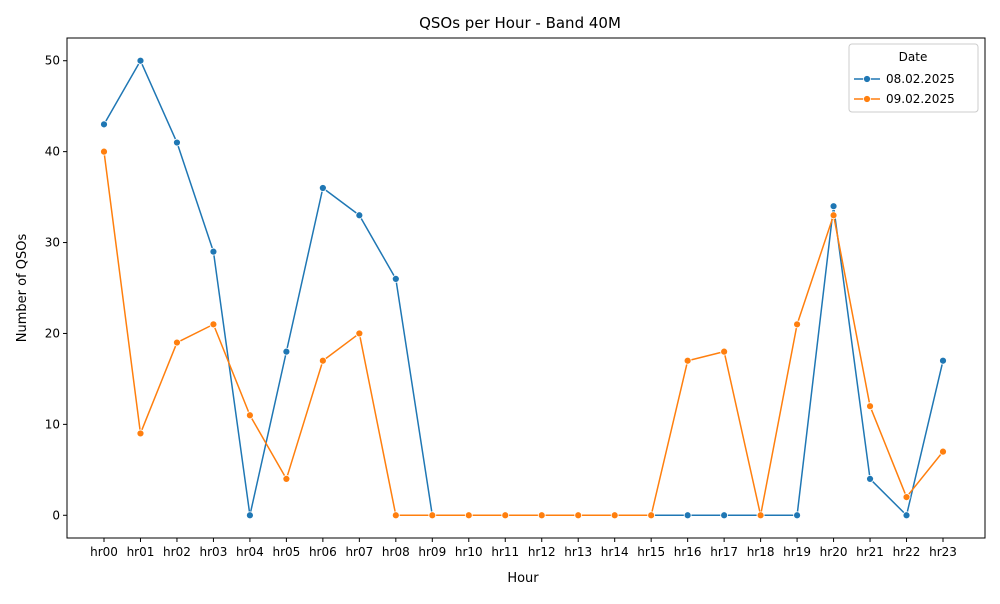 The image size is (1000, 604). What do you see at coordinates (56, 288) in the screenshot?
I see `y-axis: 0 10 20 30 40 50` at bounding box center [56, 288].